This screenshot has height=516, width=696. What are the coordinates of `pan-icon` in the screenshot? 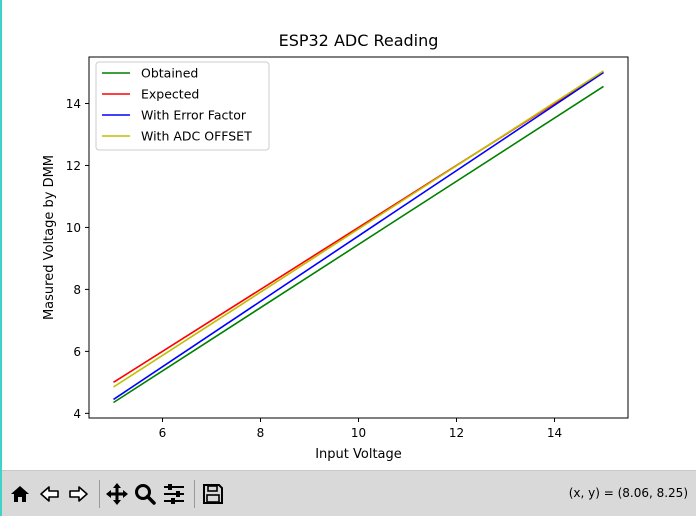 It's located at (117, 494).